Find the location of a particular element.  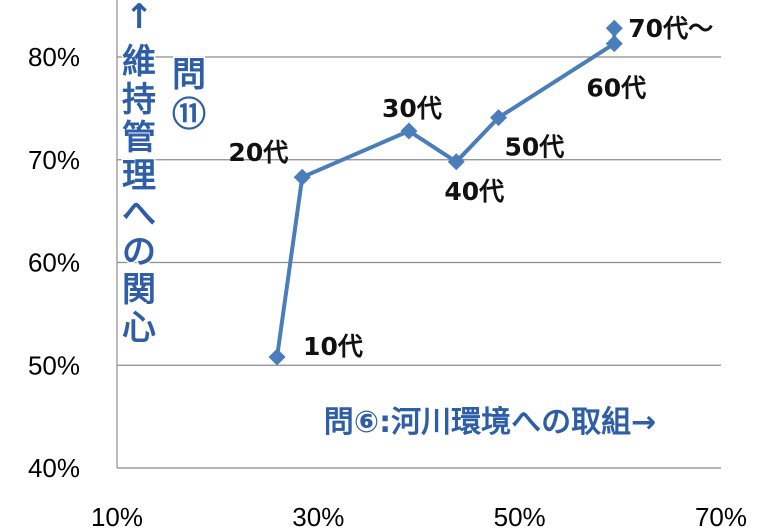

x-tick-labels: 10% 30% 50% 70% is located at coordinates (419, 517).